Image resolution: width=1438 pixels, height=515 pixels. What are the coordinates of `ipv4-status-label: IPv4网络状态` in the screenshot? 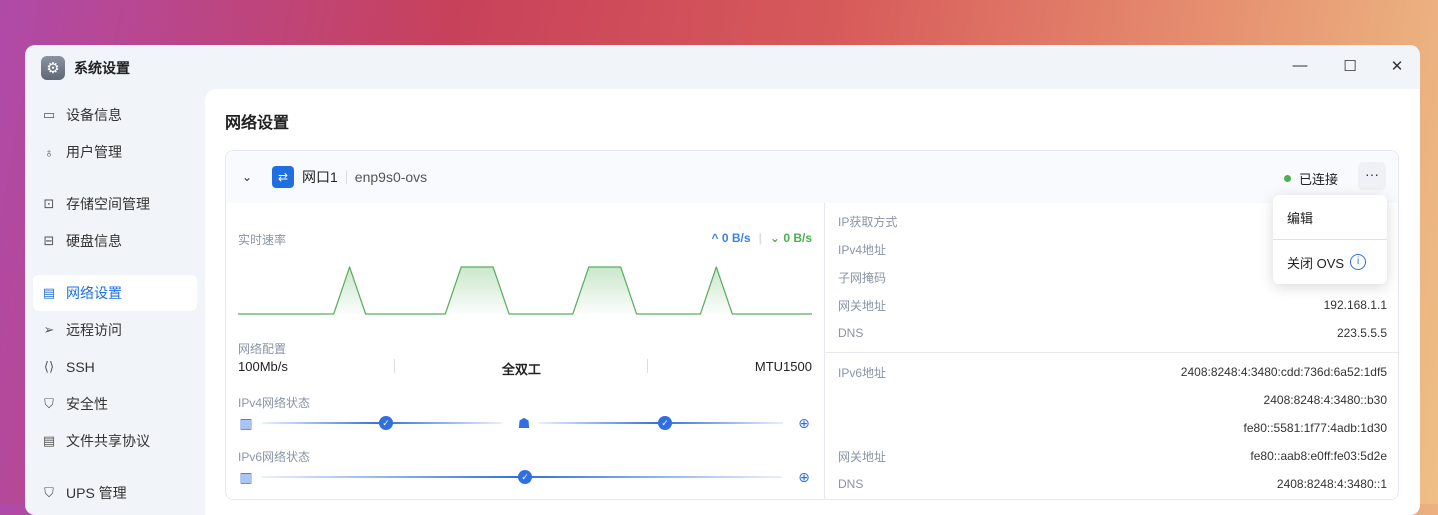 It's located at (274, 403).